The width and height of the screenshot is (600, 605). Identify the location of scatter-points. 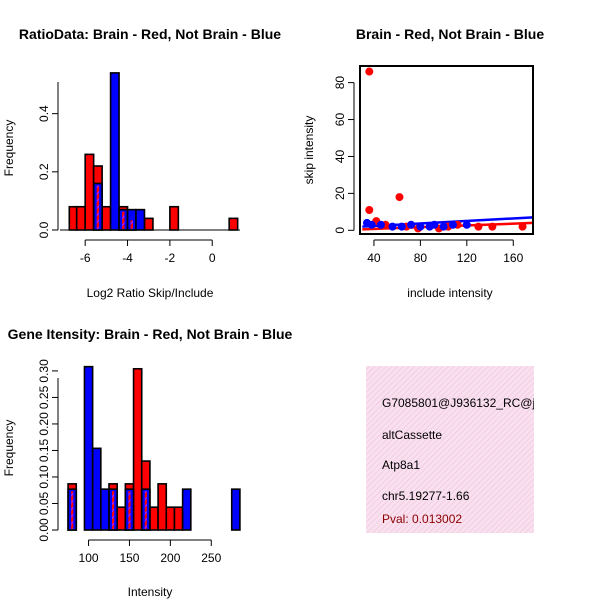
(444, 150).